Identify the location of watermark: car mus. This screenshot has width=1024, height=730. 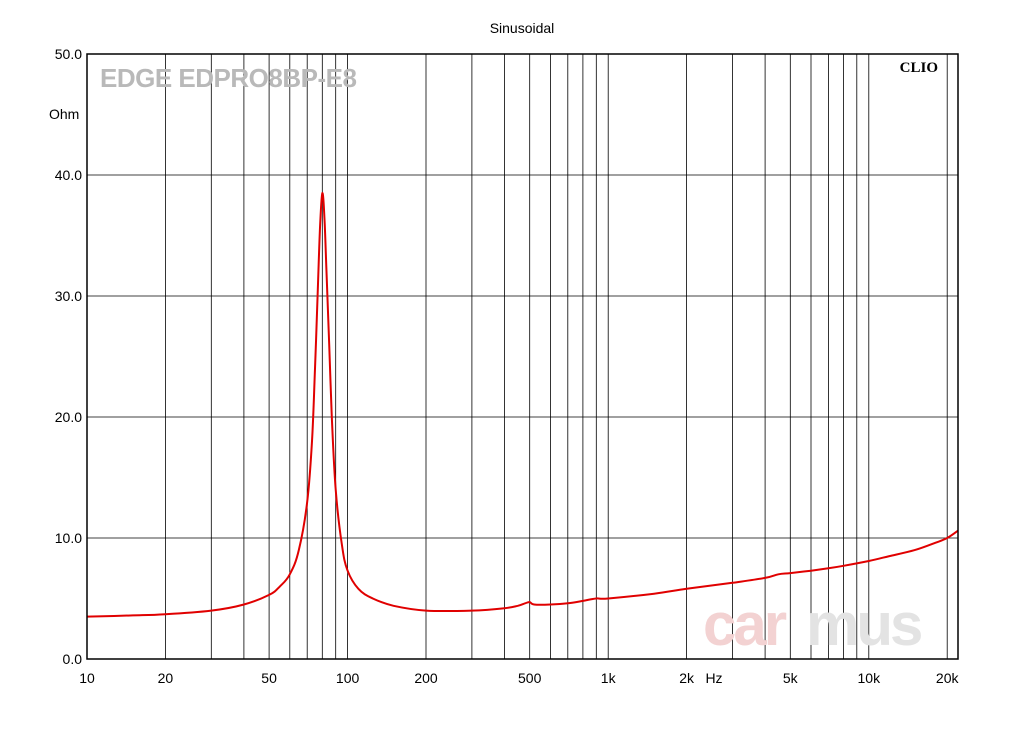
(813, 624).